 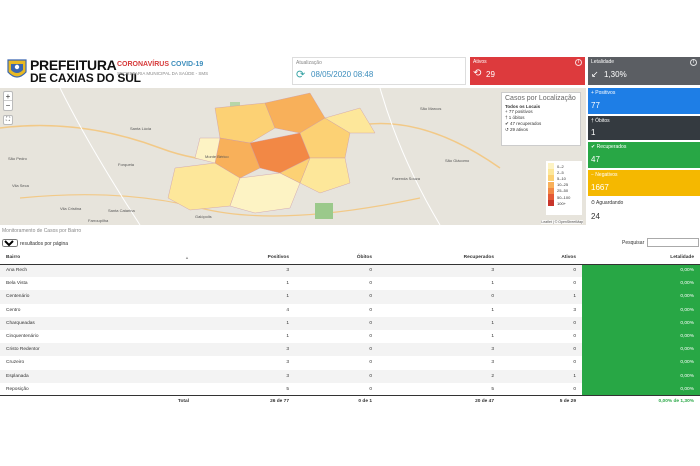 What do you see at coordinates (564, 190) in the screenshot?
I see `scale-row: 25–50` at bounding box center [564, 190].